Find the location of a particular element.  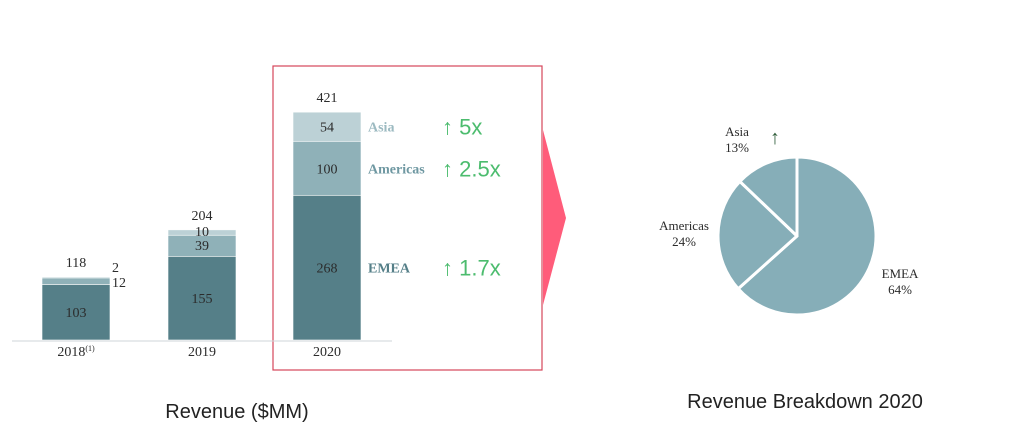

total-label: 118 is located at coordinates (76, 263).